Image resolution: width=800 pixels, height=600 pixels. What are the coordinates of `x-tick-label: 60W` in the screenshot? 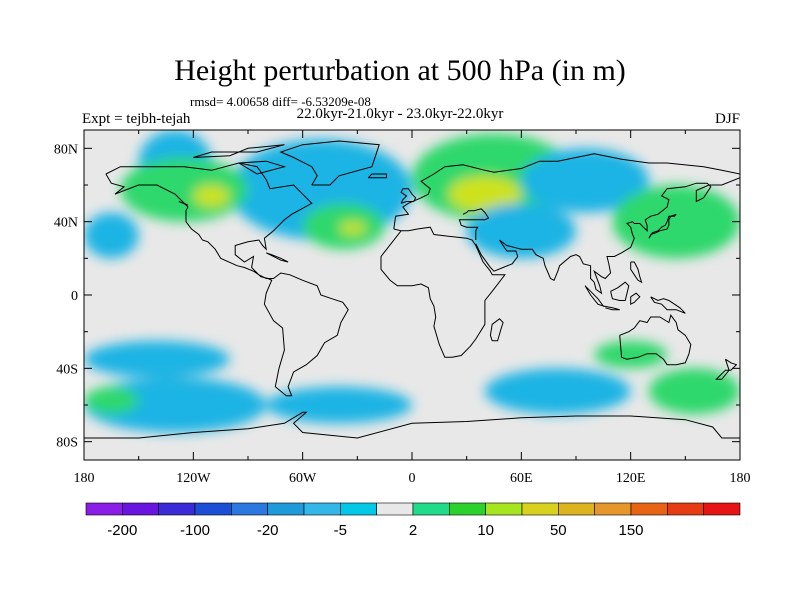 It's located at (303, 478).